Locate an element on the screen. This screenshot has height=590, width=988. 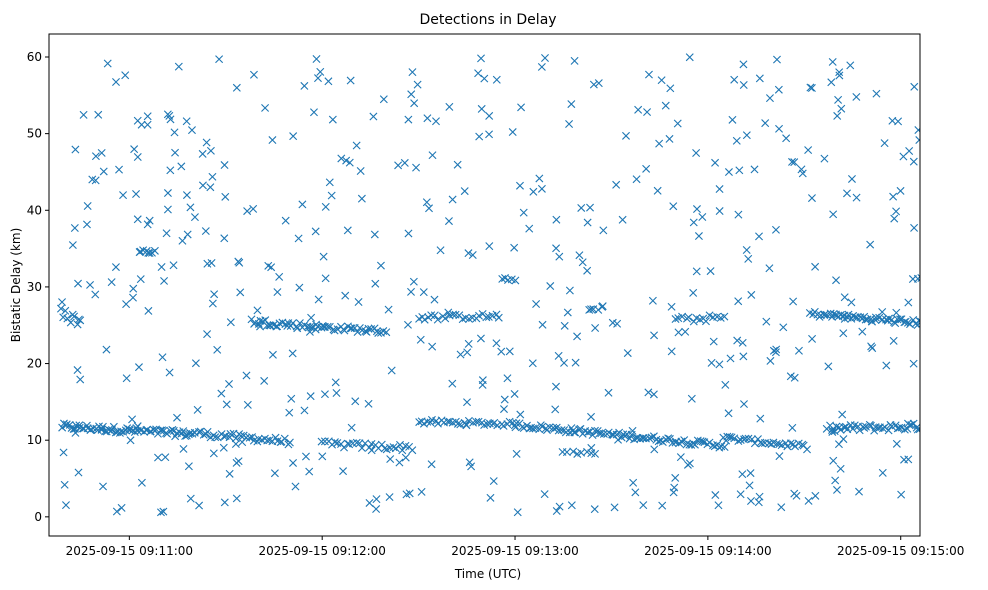
x-tick-label: 2025-09-15 09:12:00 is located at coordinates (321, 551).